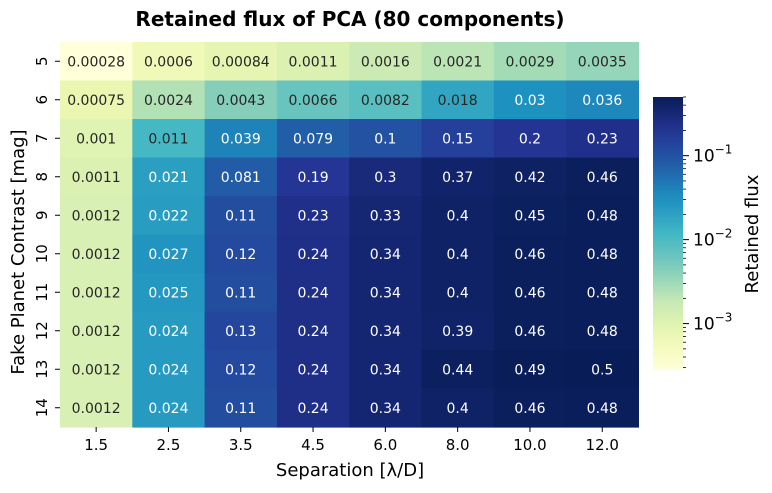 This screenshot has height=493, width=772. I want to click on y-tick-label: 12, so click(42, 330).